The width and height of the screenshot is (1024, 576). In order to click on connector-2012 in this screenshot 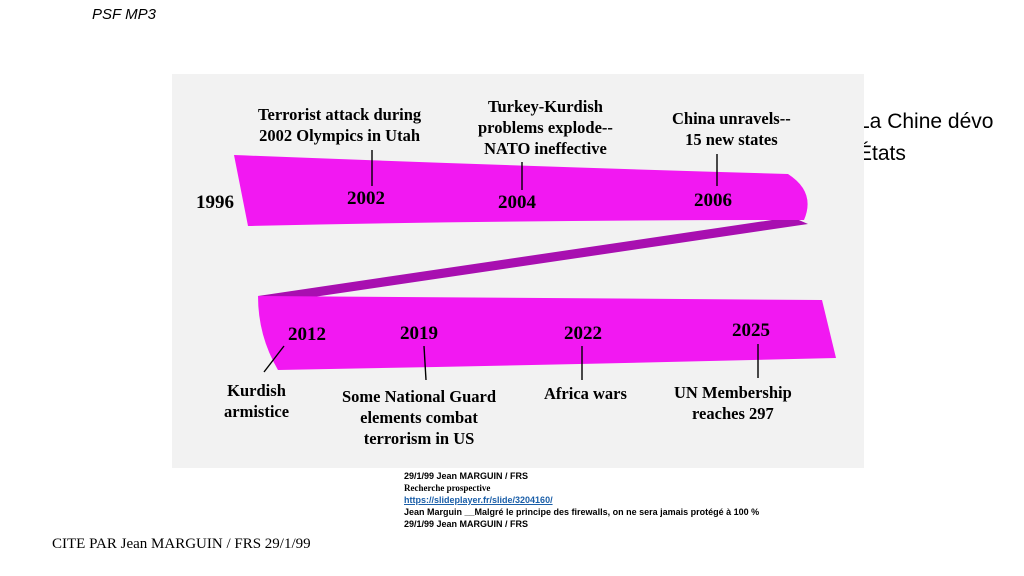, I will do `click(274, 359)`.